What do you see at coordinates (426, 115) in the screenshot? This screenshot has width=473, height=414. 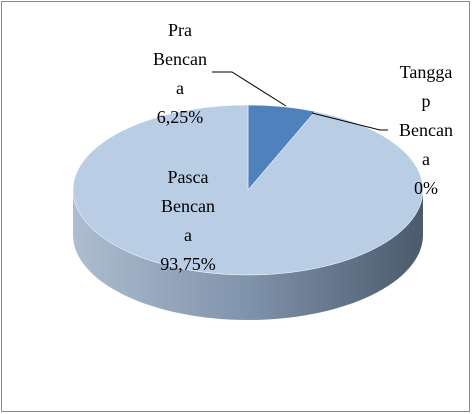 I see `category-label: Tanggap Bencana` at bounding box center [426, 115].